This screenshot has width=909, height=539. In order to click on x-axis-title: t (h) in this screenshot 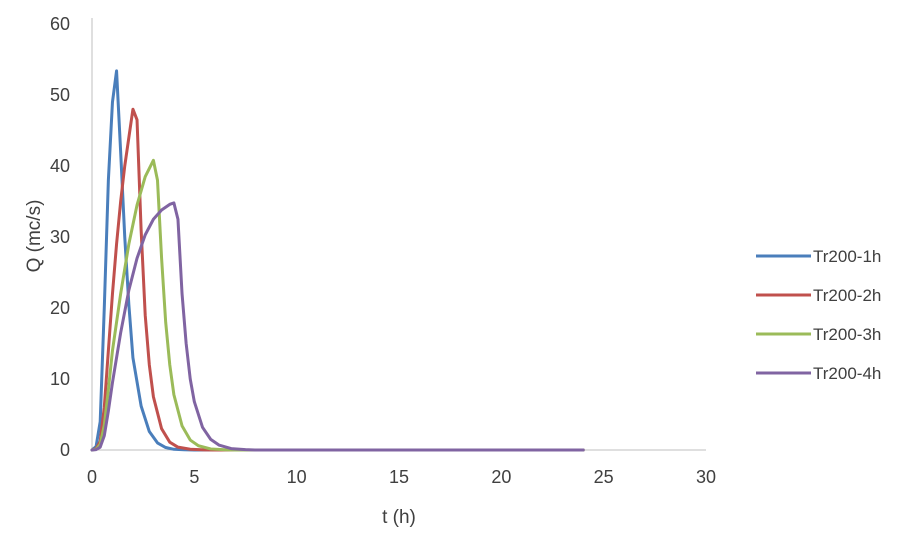, I will do `click(399, 517)`.